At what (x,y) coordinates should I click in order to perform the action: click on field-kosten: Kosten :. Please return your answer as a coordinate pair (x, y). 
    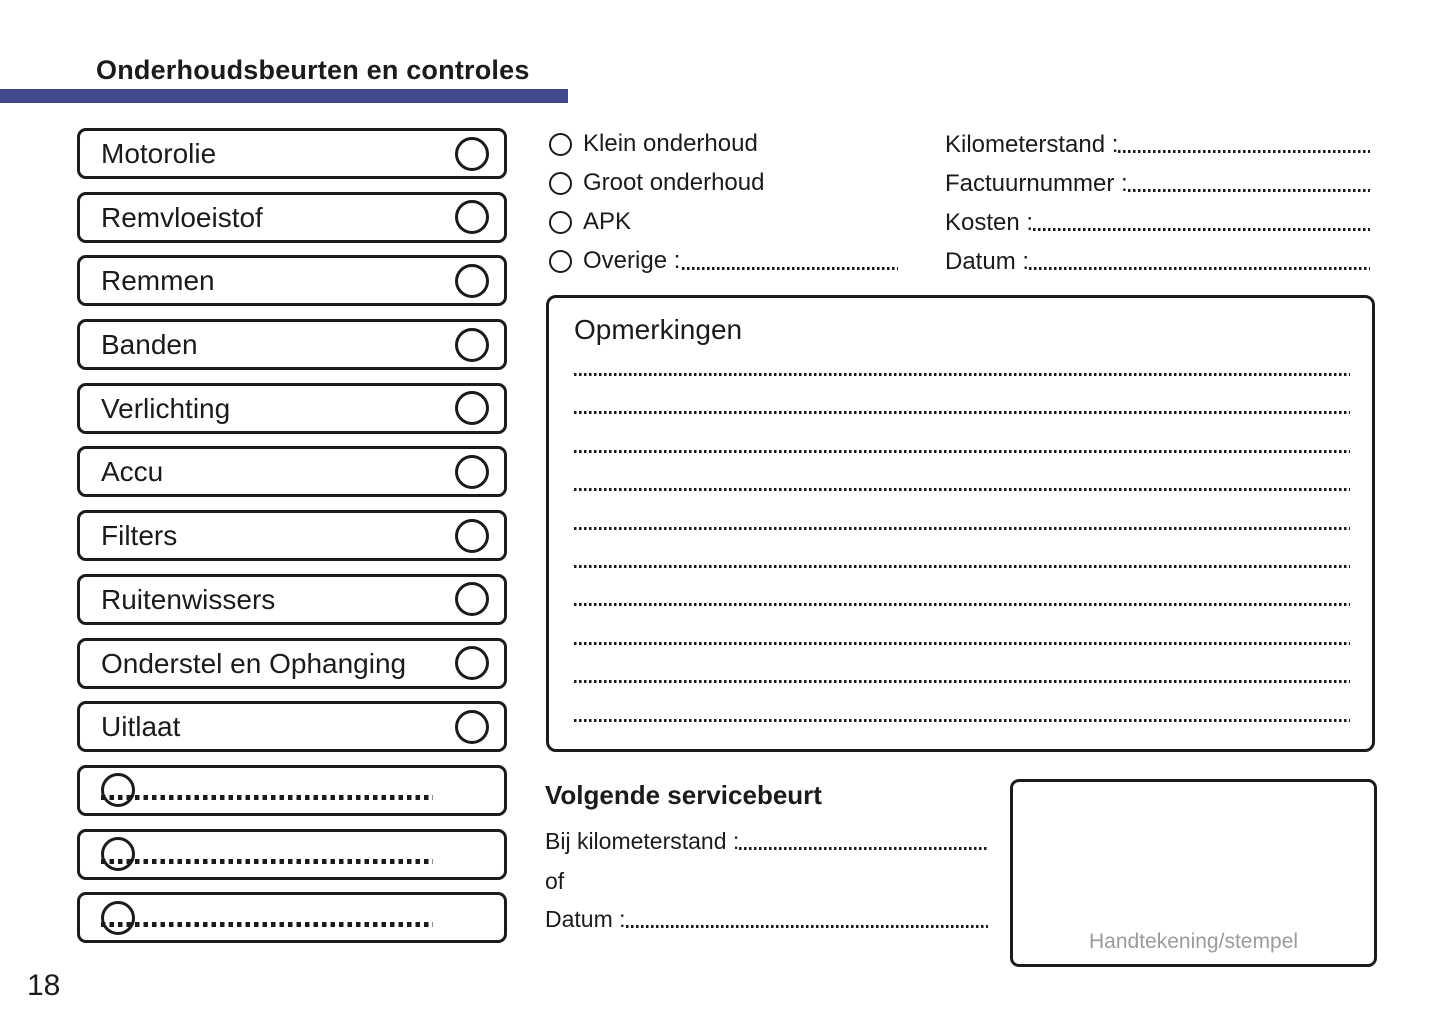
    Looking at the image, I should click on (1157, 222).